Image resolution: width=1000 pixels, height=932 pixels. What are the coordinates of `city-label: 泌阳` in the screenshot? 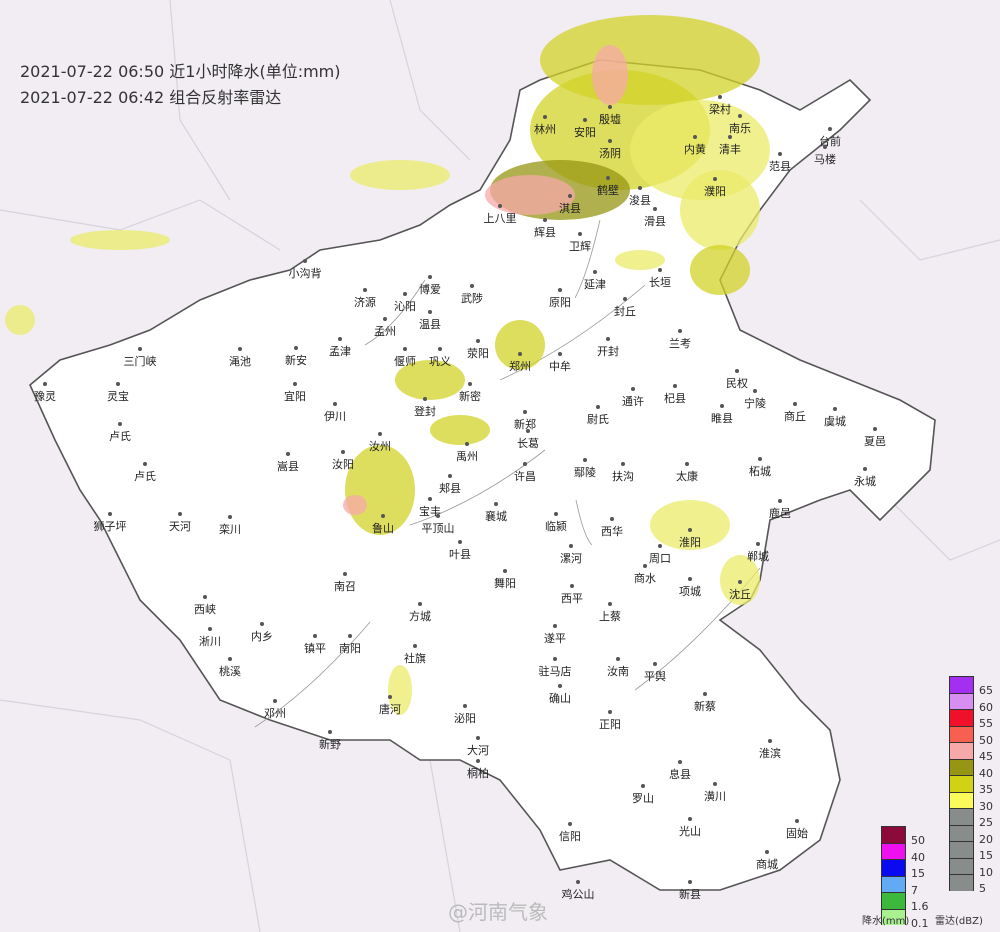 It's located at (465, 718).